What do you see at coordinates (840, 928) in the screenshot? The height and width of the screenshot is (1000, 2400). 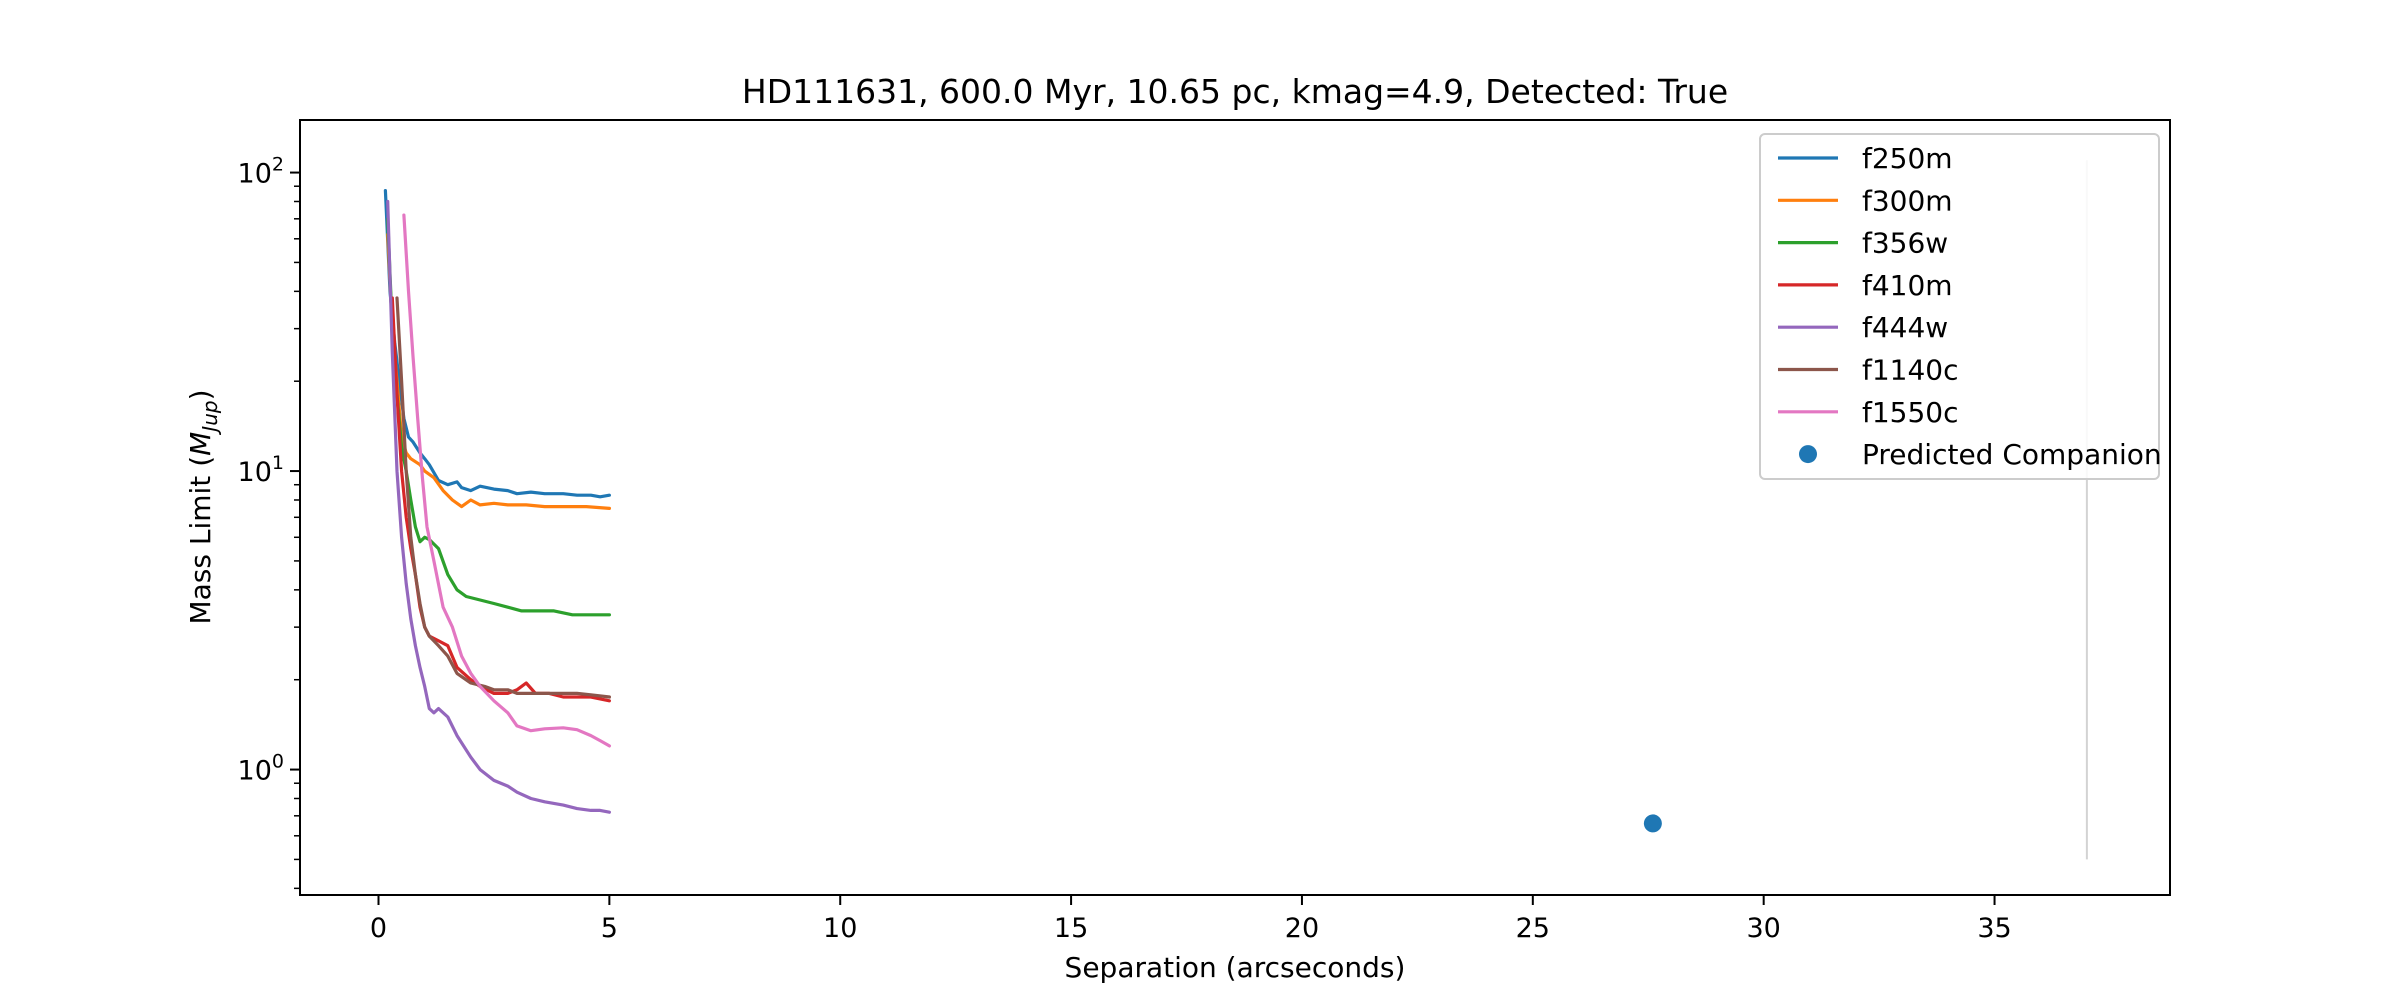 I see `x-tick-label: 10` at bounding box center [840, 928].